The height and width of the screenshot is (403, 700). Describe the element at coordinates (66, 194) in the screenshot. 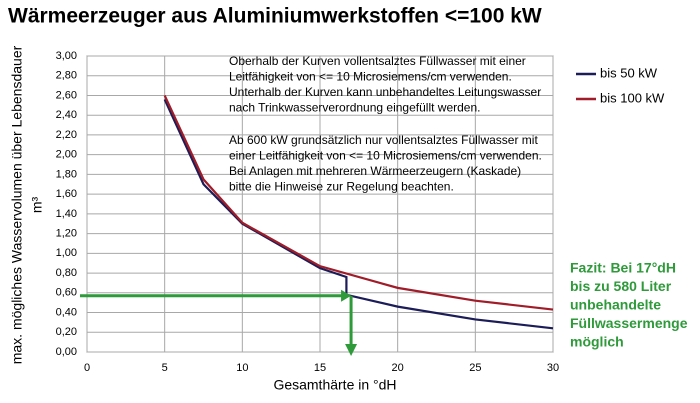

I see `y-tick-label: 1,60` at that location.